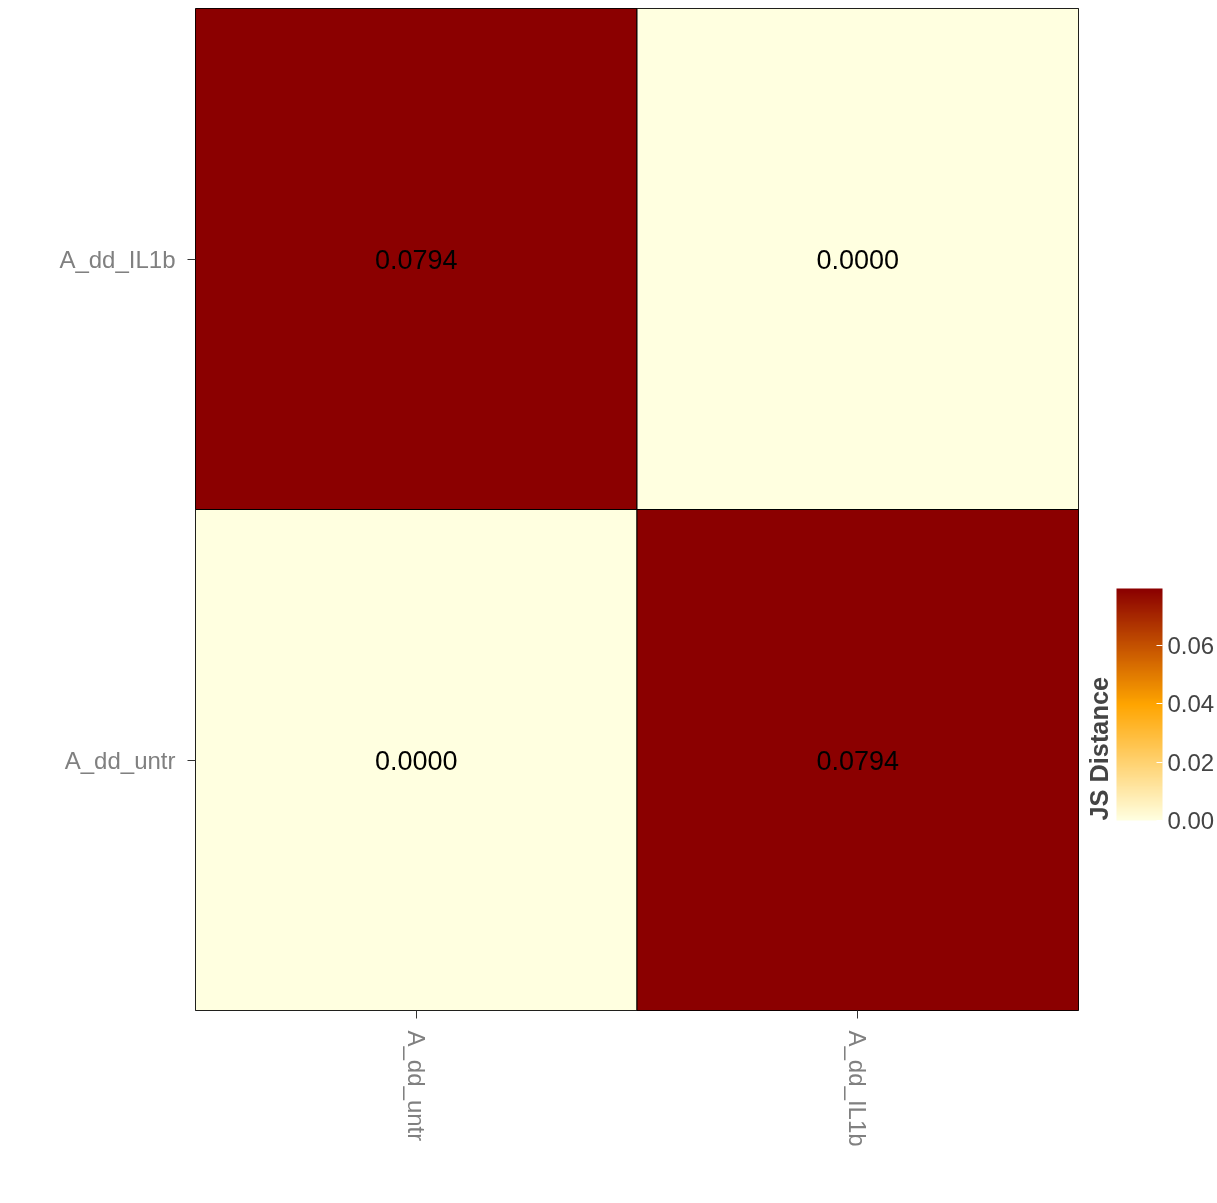 The image size is (1217, 1203). What do you see at coordinates (1191, 645) in the screenshot?
I see `color-bar-label: 0.06` at bounding box center [1191, 645].